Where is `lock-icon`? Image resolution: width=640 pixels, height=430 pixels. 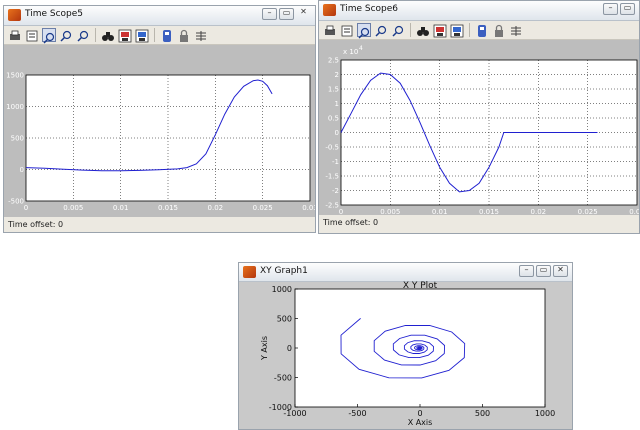
lock-icon is located at coordinates (499, 30).